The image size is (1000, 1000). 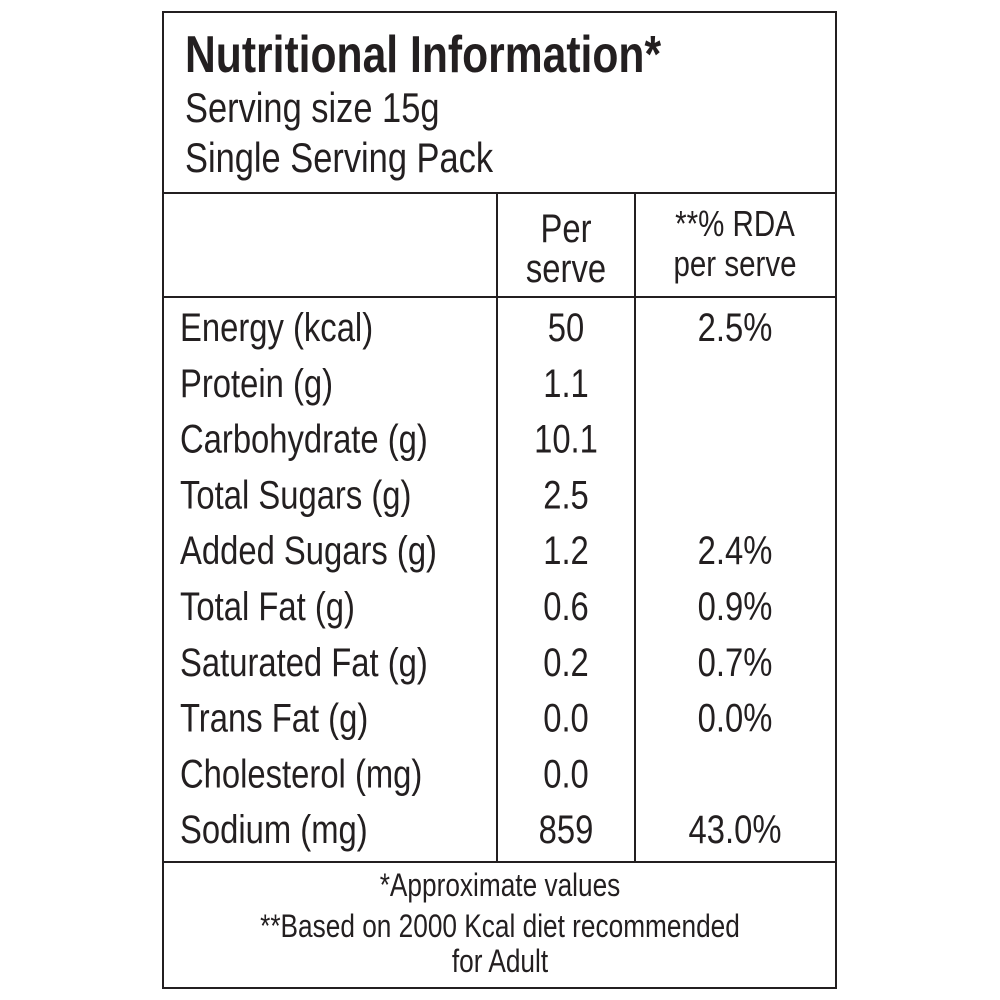 What do you see at coordinates (304, 662) in the screenshot?
I see `nutrient-name: Saturated Fat (g)` at bounding box center [304, 662].